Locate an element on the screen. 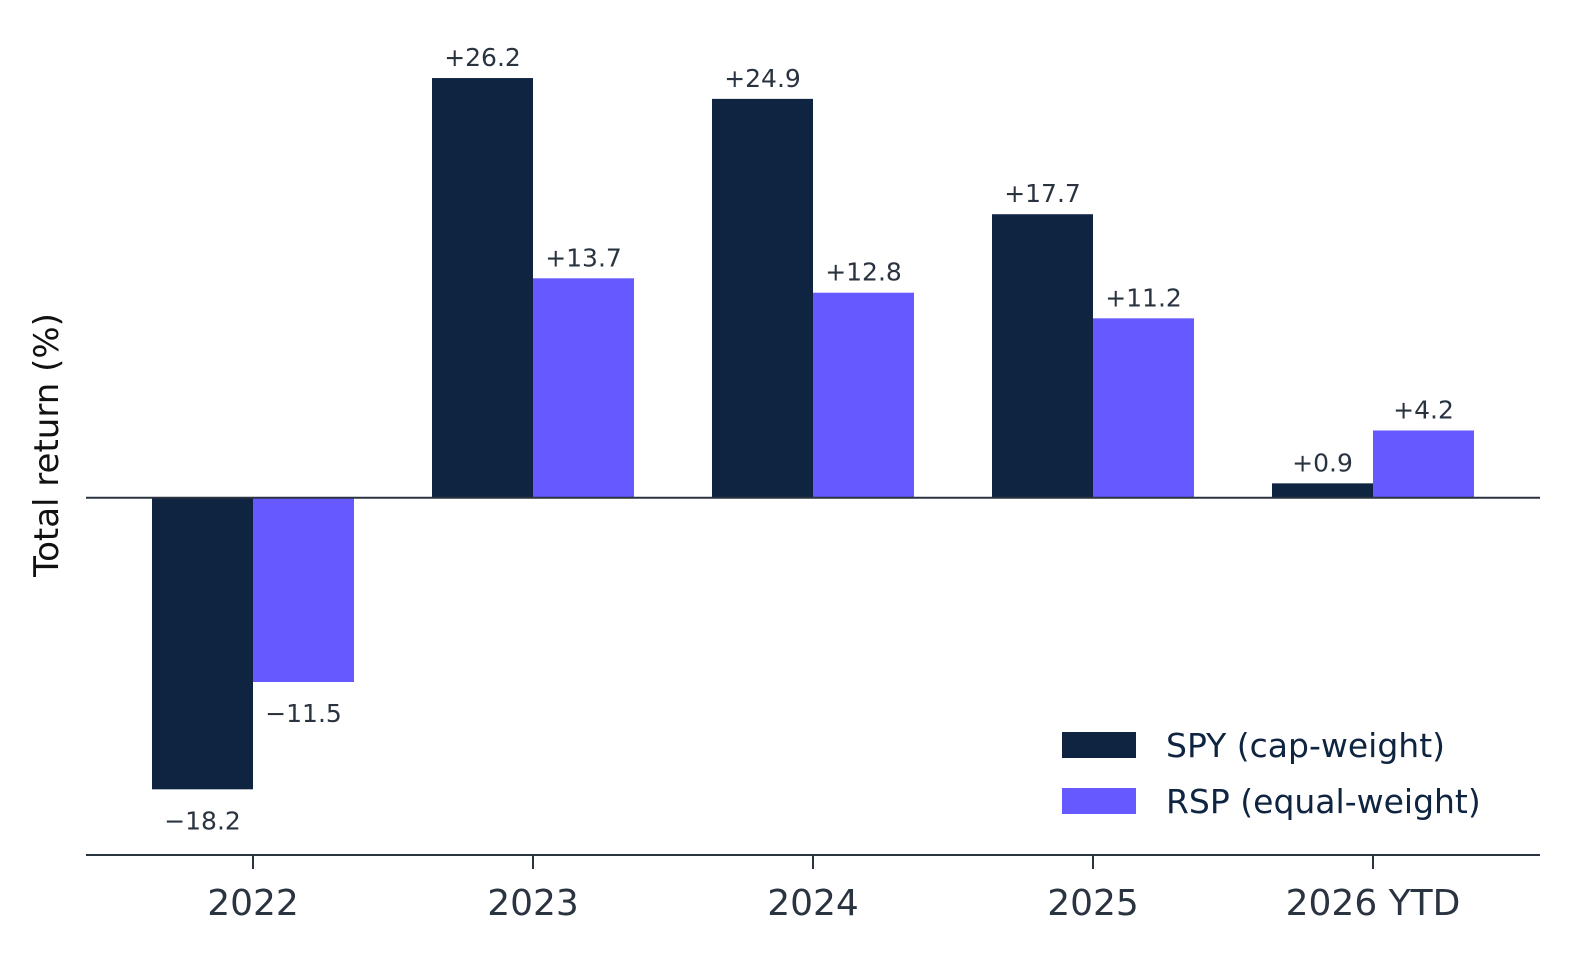 This screenshot has height=959, width=1580. data-label-series1-0: −18.2 is located at coordinates (202, 820).